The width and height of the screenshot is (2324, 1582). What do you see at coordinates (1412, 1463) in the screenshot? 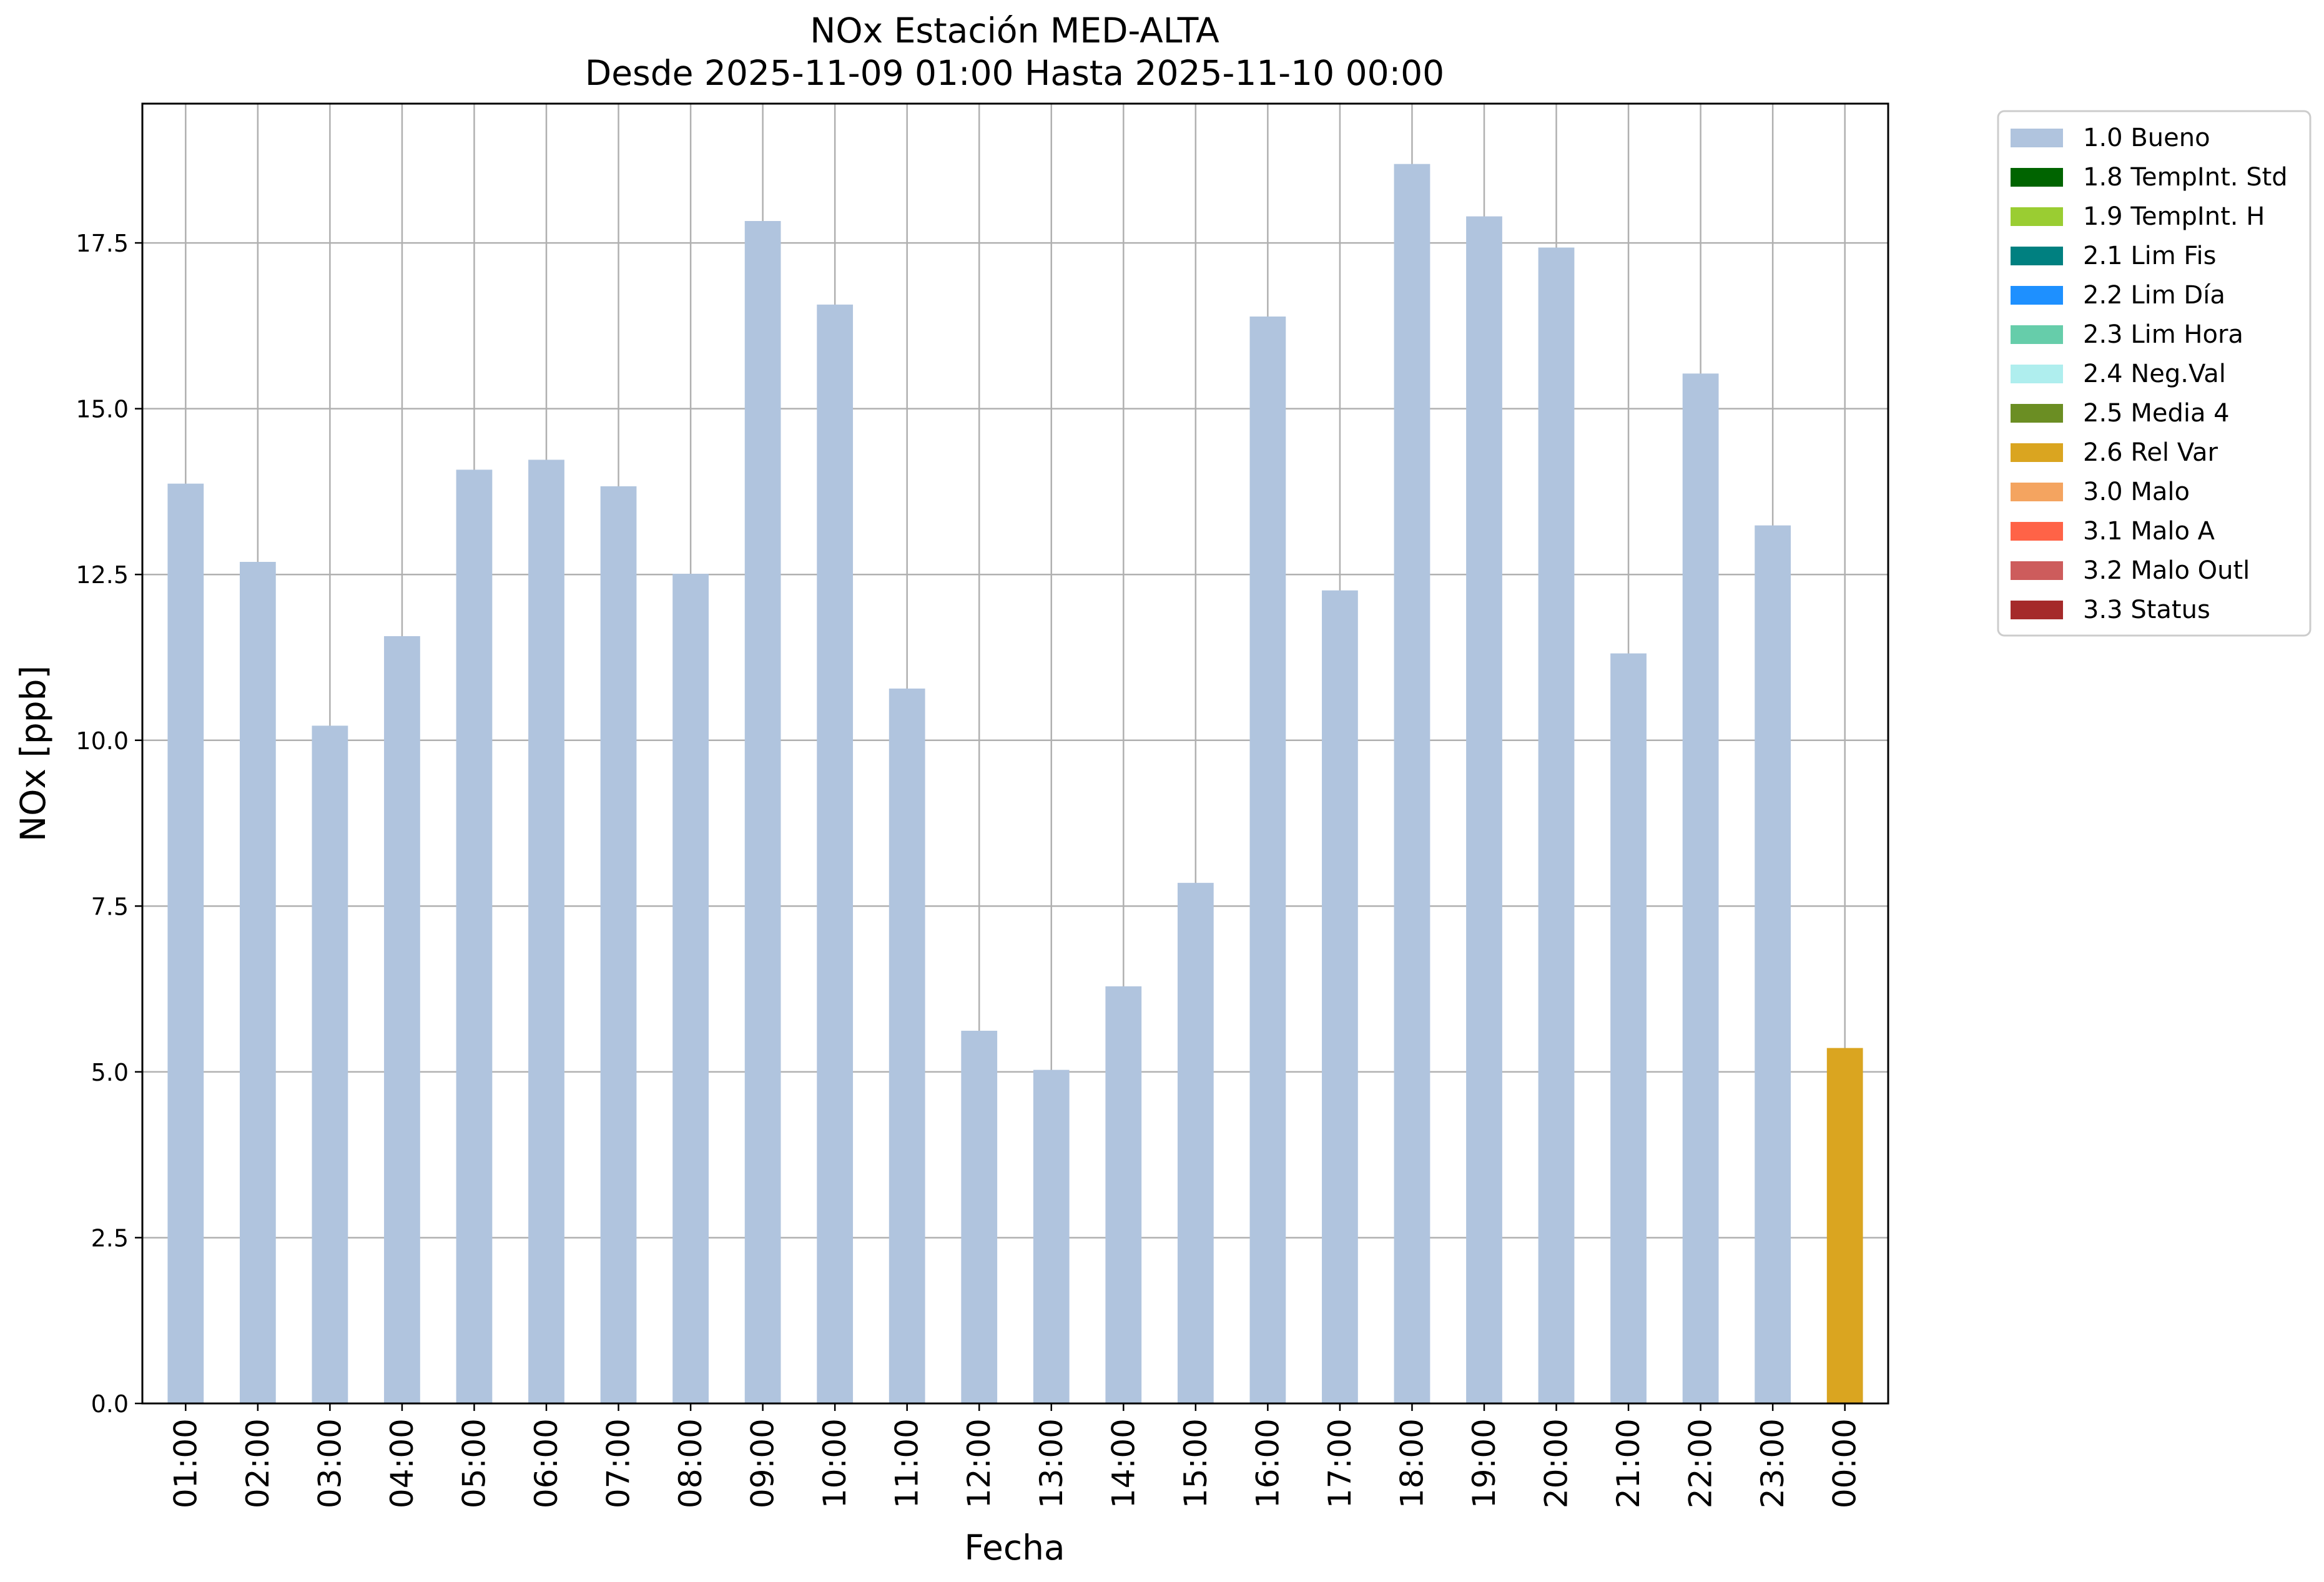
I see `x-tick-label: 18:00` at bounding box center [1412, 1463].